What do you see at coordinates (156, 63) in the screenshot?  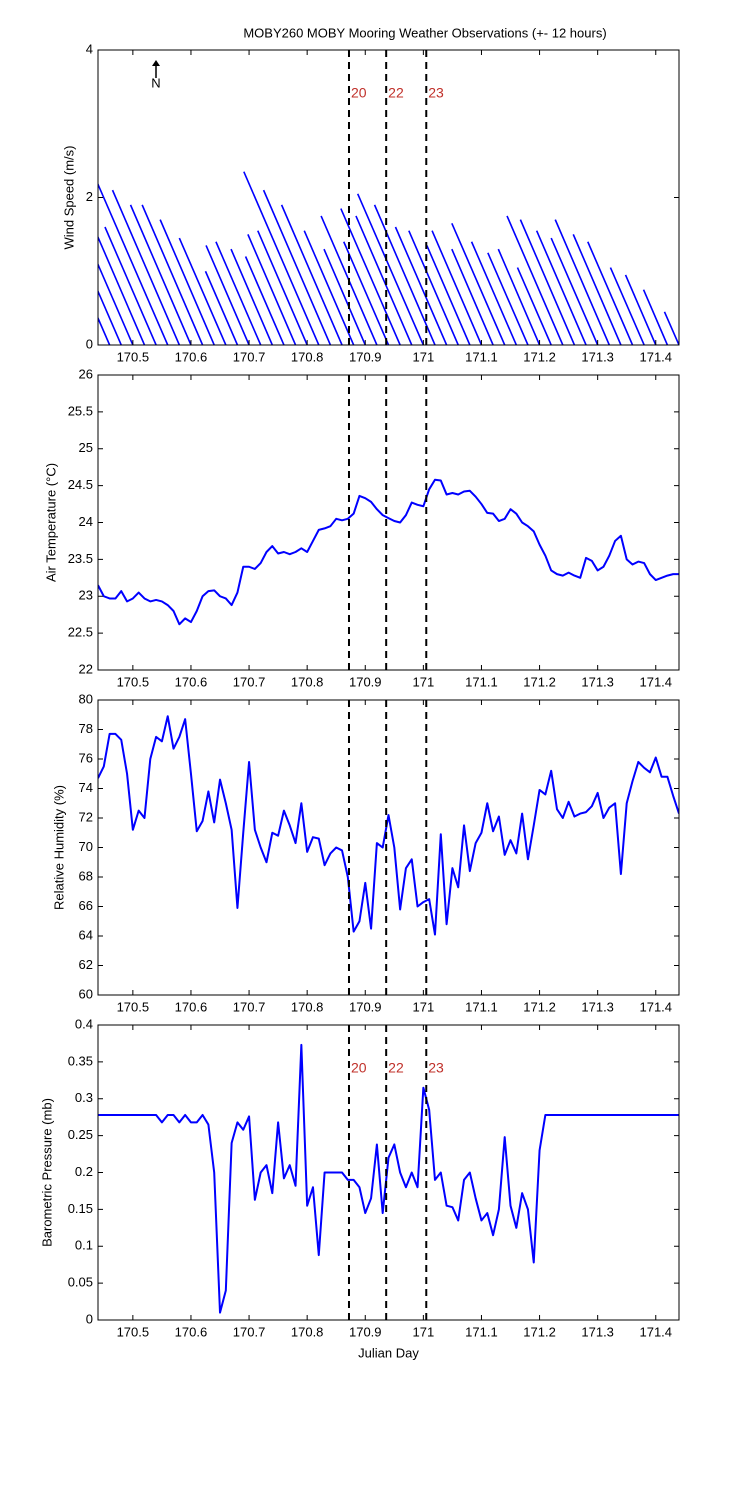 I see `north-arrow-head` at bounding box center [156, 63].